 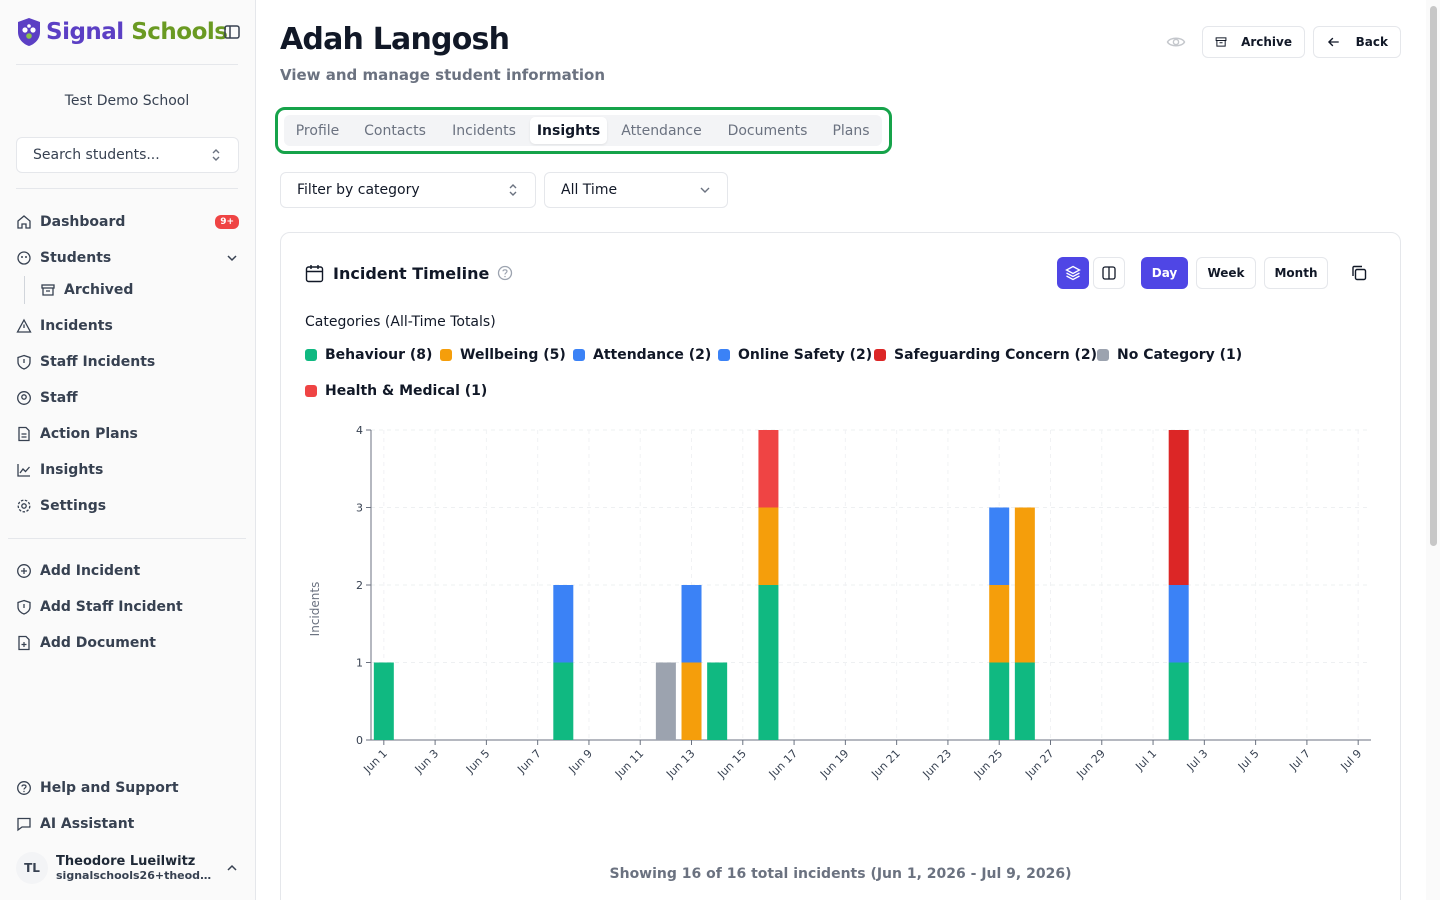 What do you see at coordinates (767, 130) in the screenshot?
I see `tab-documents: Documents` at bounding box center [767, 130].